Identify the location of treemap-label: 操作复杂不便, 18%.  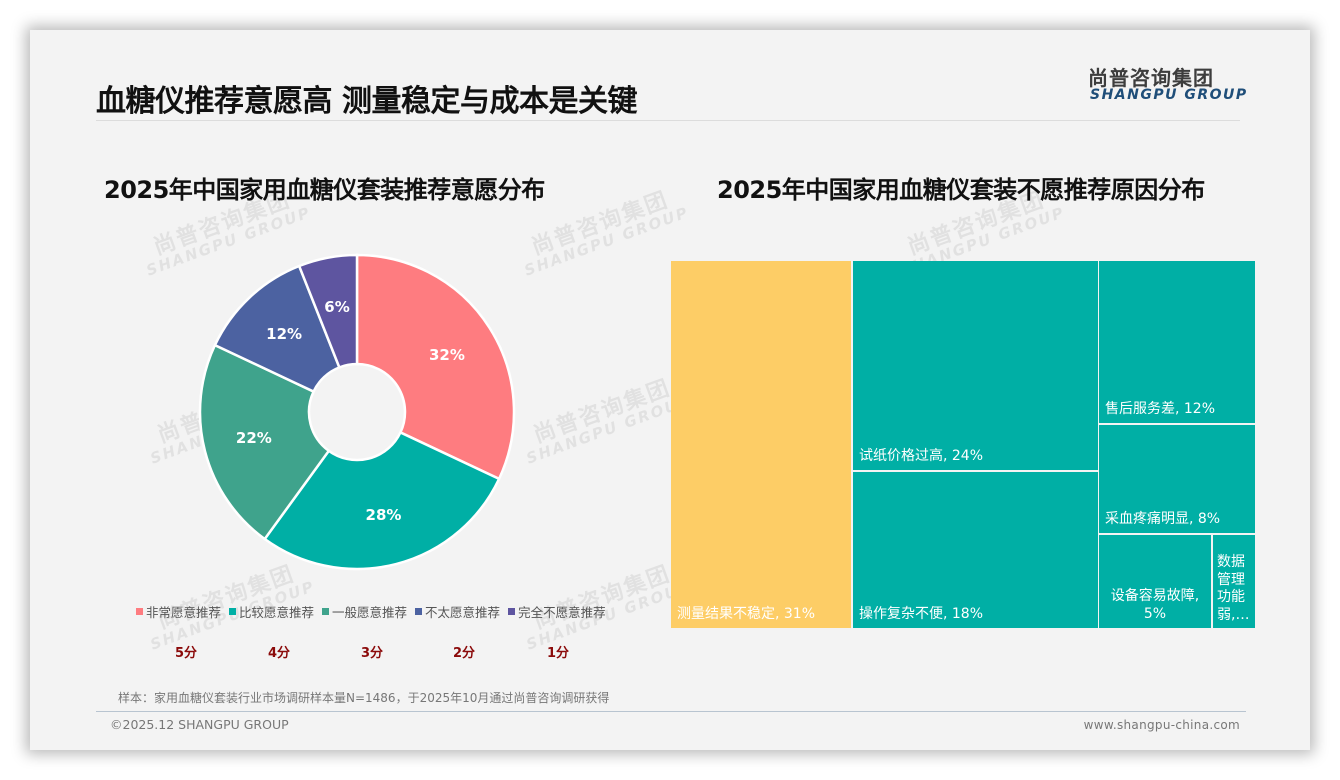
(921, 613).